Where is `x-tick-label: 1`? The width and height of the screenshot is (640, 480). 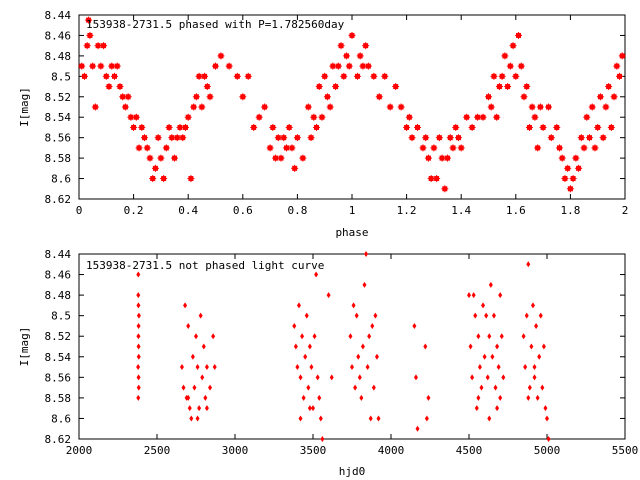
x-tick-label: 1 is located at coordinates (352, 210).